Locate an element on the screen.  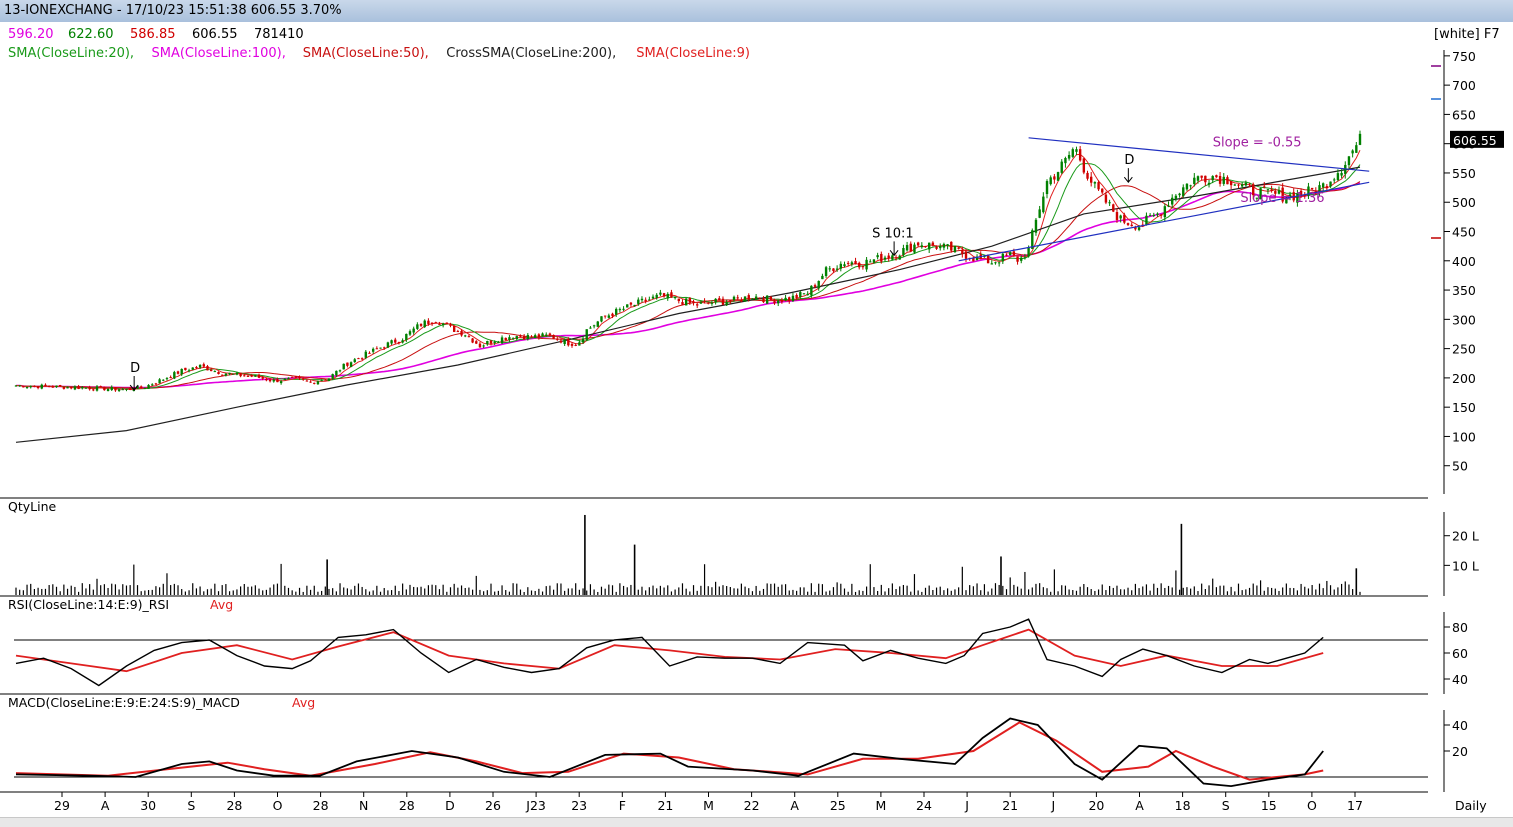
indicator-legend-item: SMA(CloseLine:9) is located at coordinates (693, 53).